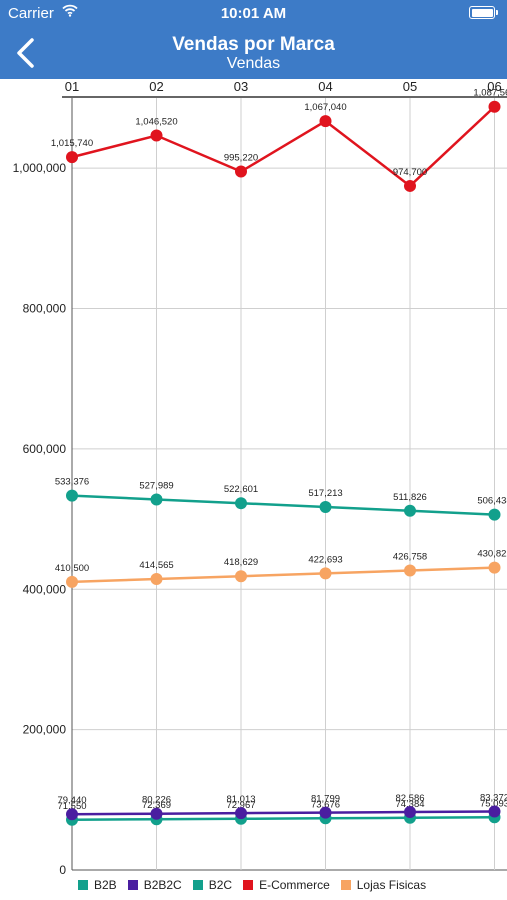 Image resolution: width=507 pixels, height=900 pixels. I want to click on legend-item: E-Commerce, so click(286, 885).